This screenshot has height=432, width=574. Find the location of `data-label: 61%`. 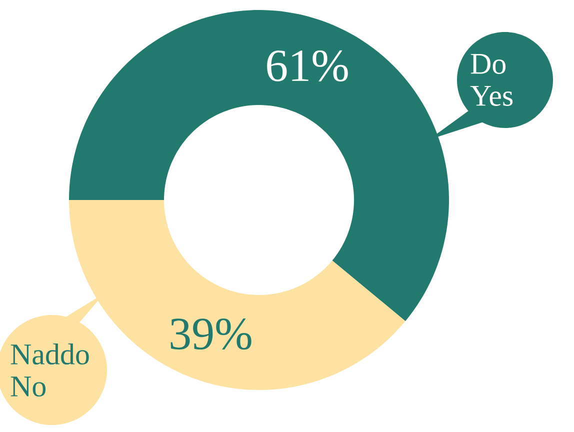

data-label: 61% is located at coordinates (307, 66).